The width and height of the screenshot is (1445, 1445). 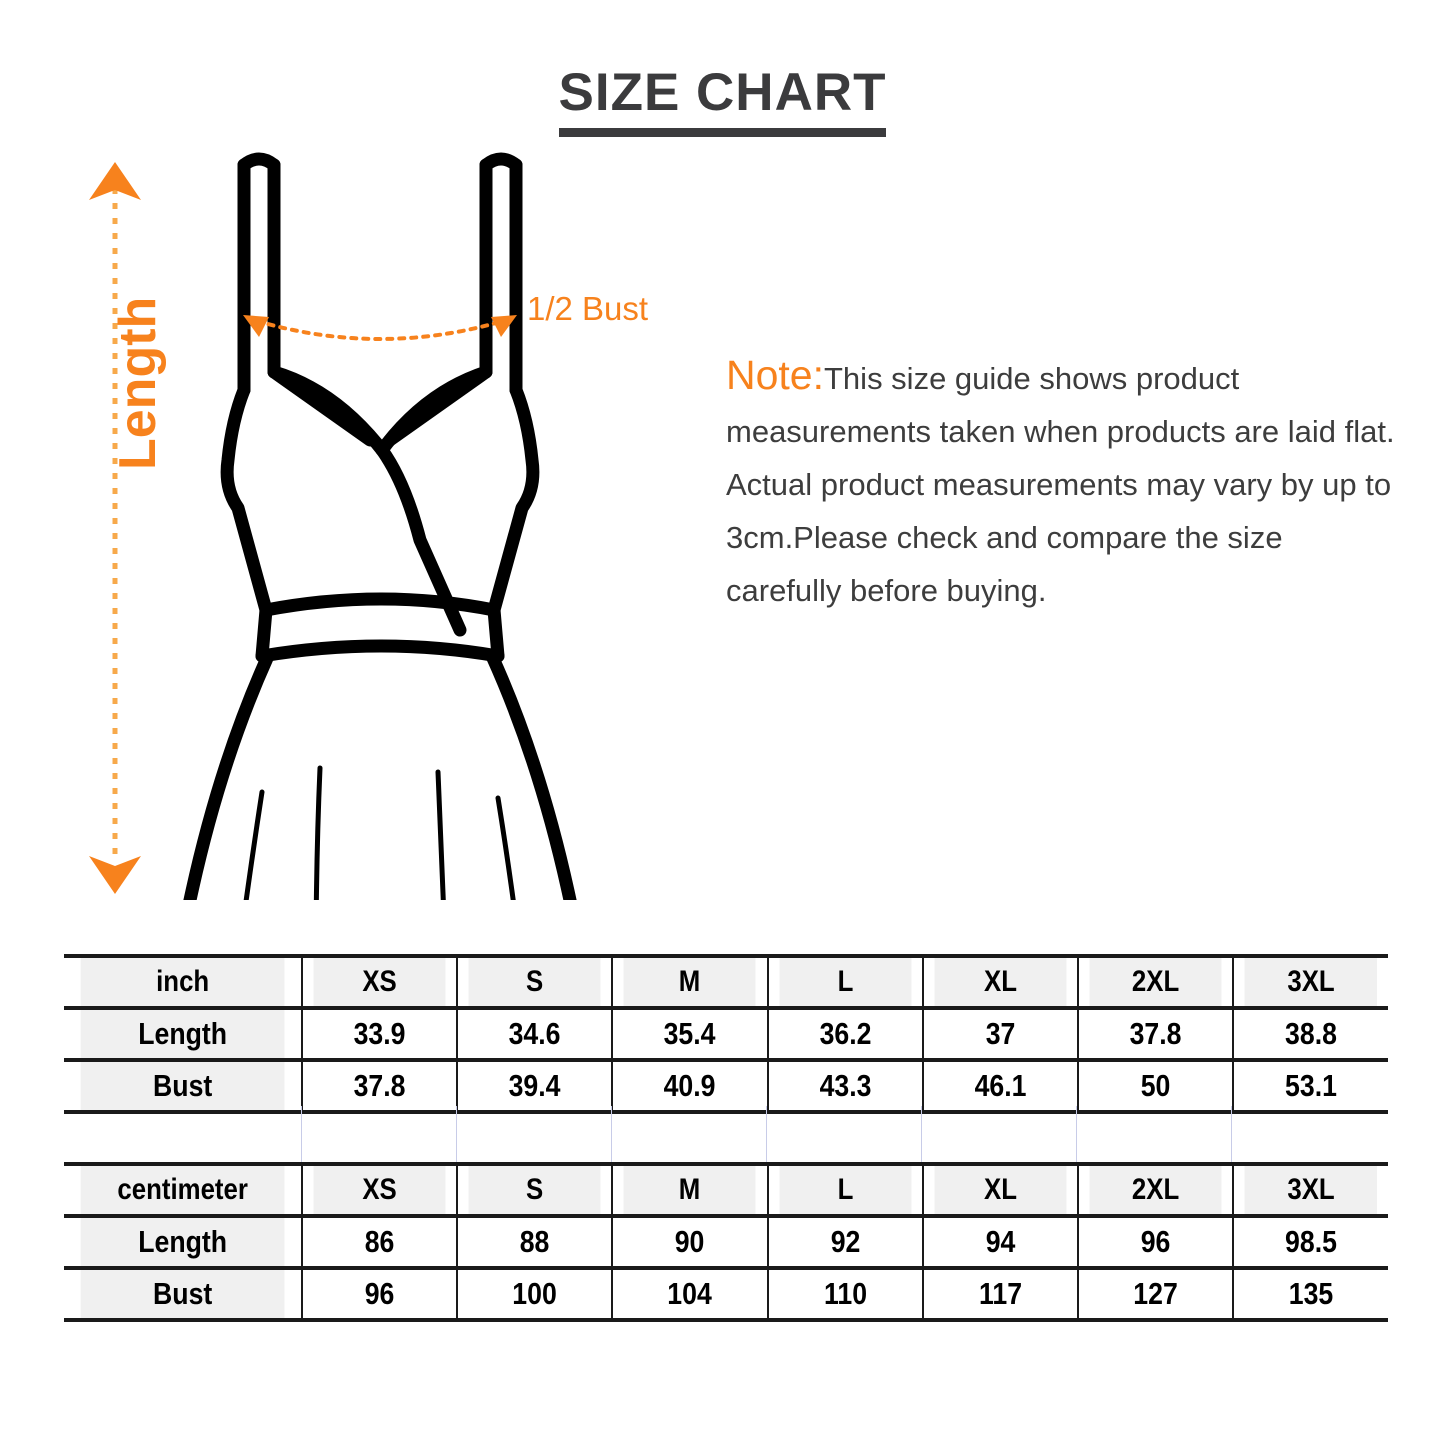 I want to click on cell-cm-bust-3xl: 135, so click(x=1310, y=1294).